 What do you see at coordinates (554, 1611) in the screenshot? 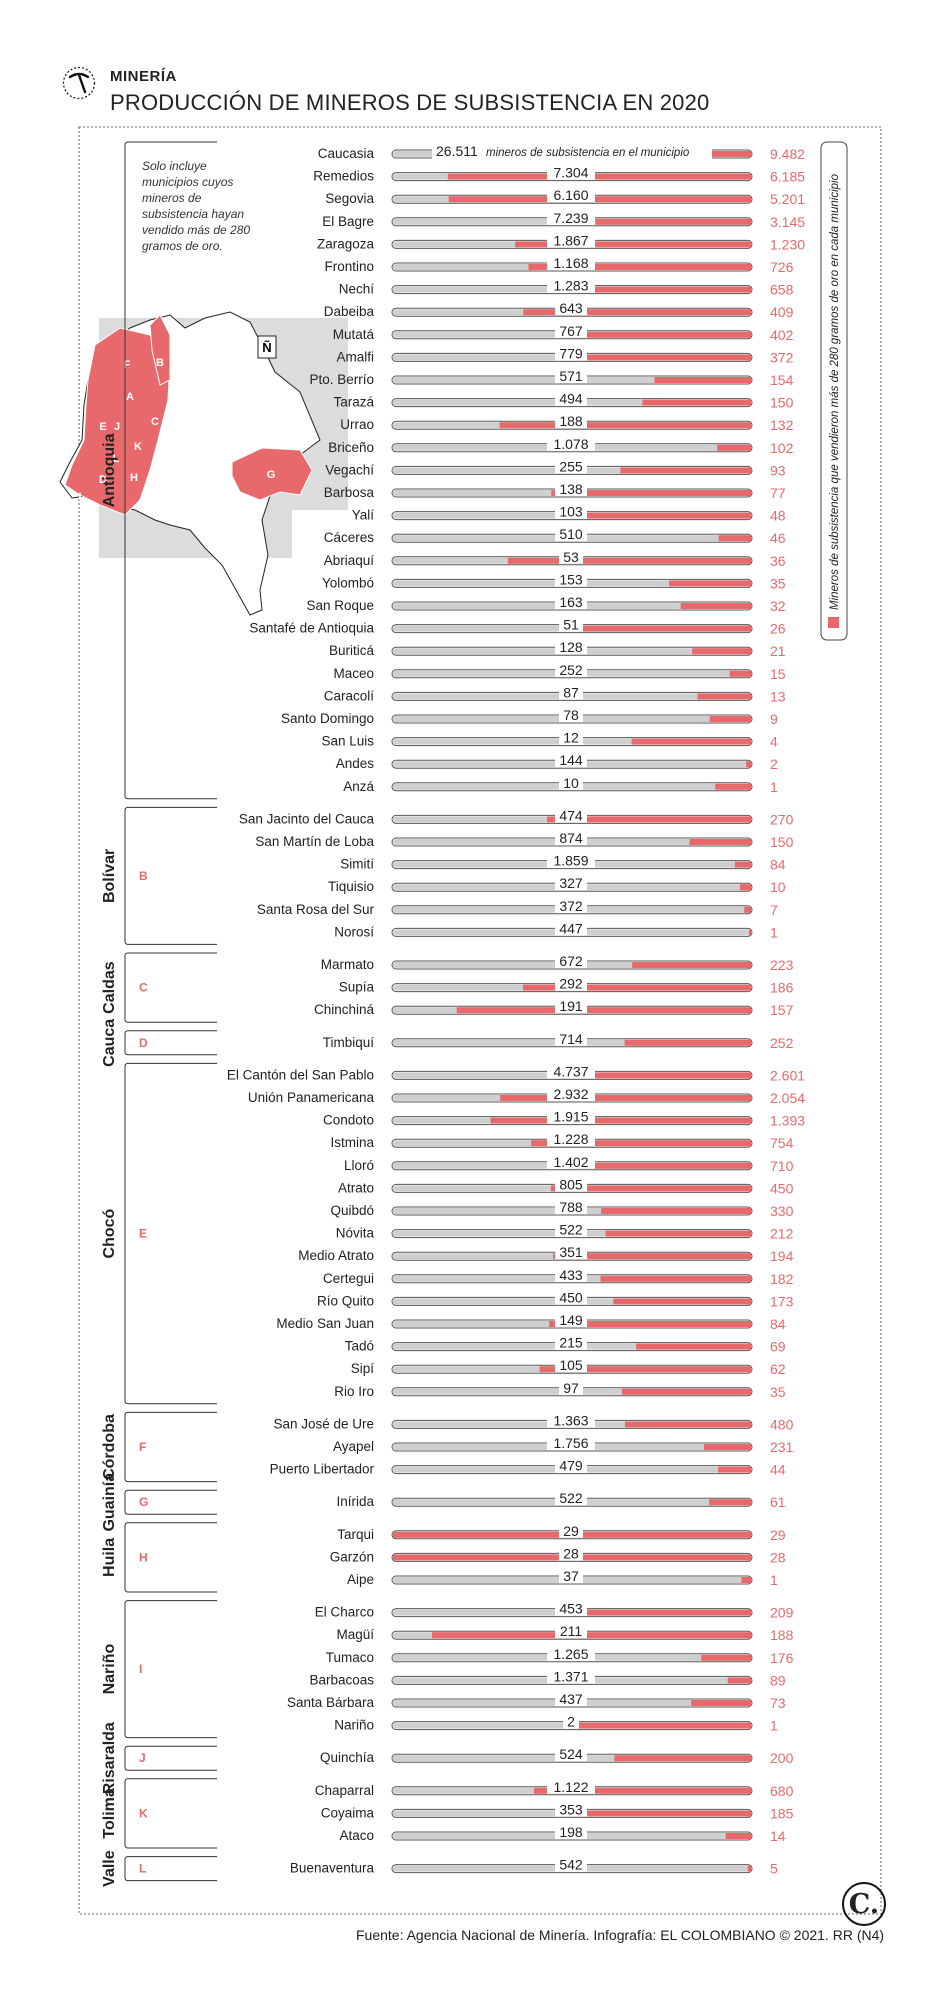
I see `table-row: El Charco 453 209` at bounding box center [554, 1611].